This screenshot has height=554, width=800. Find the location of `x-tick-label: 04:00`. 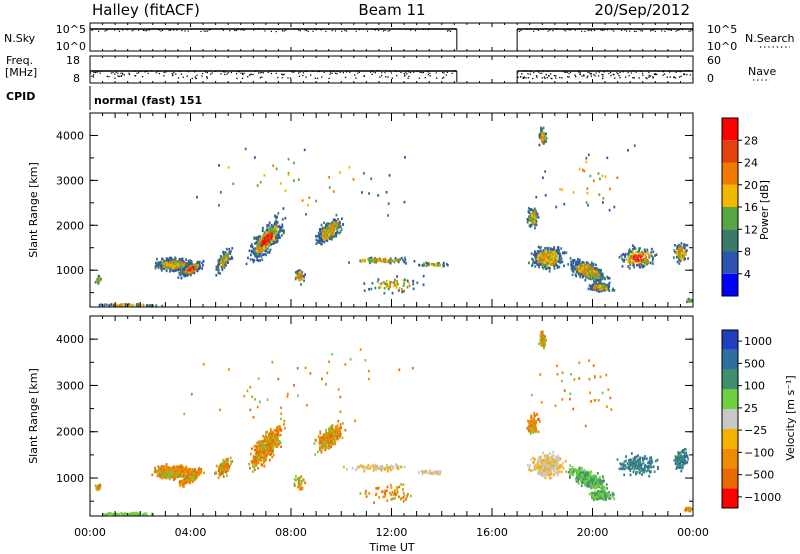

x-tick-label: 04:00 is located at coordinates (191, 532).